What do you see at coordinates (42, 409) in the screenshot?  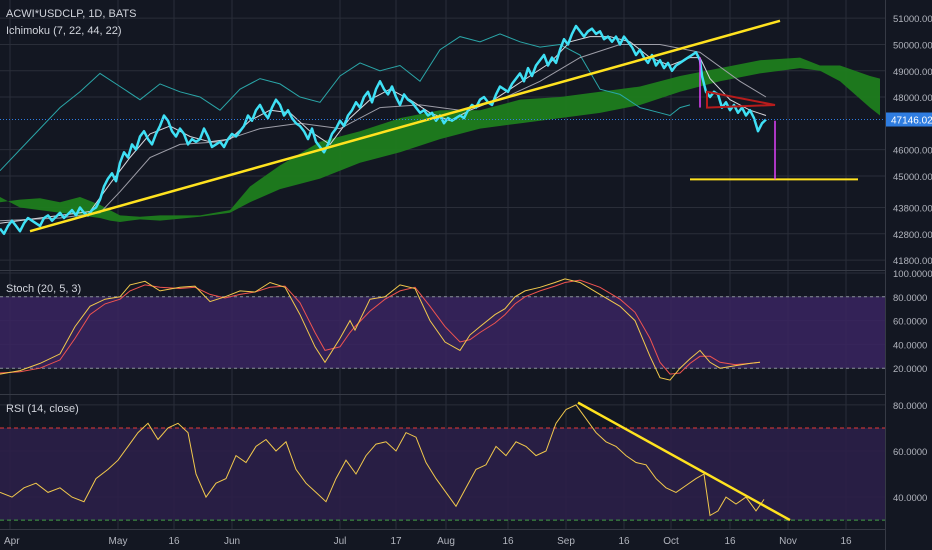 I see `rsi-legend: RSI (14, close)` at bounding box center [42, 409].